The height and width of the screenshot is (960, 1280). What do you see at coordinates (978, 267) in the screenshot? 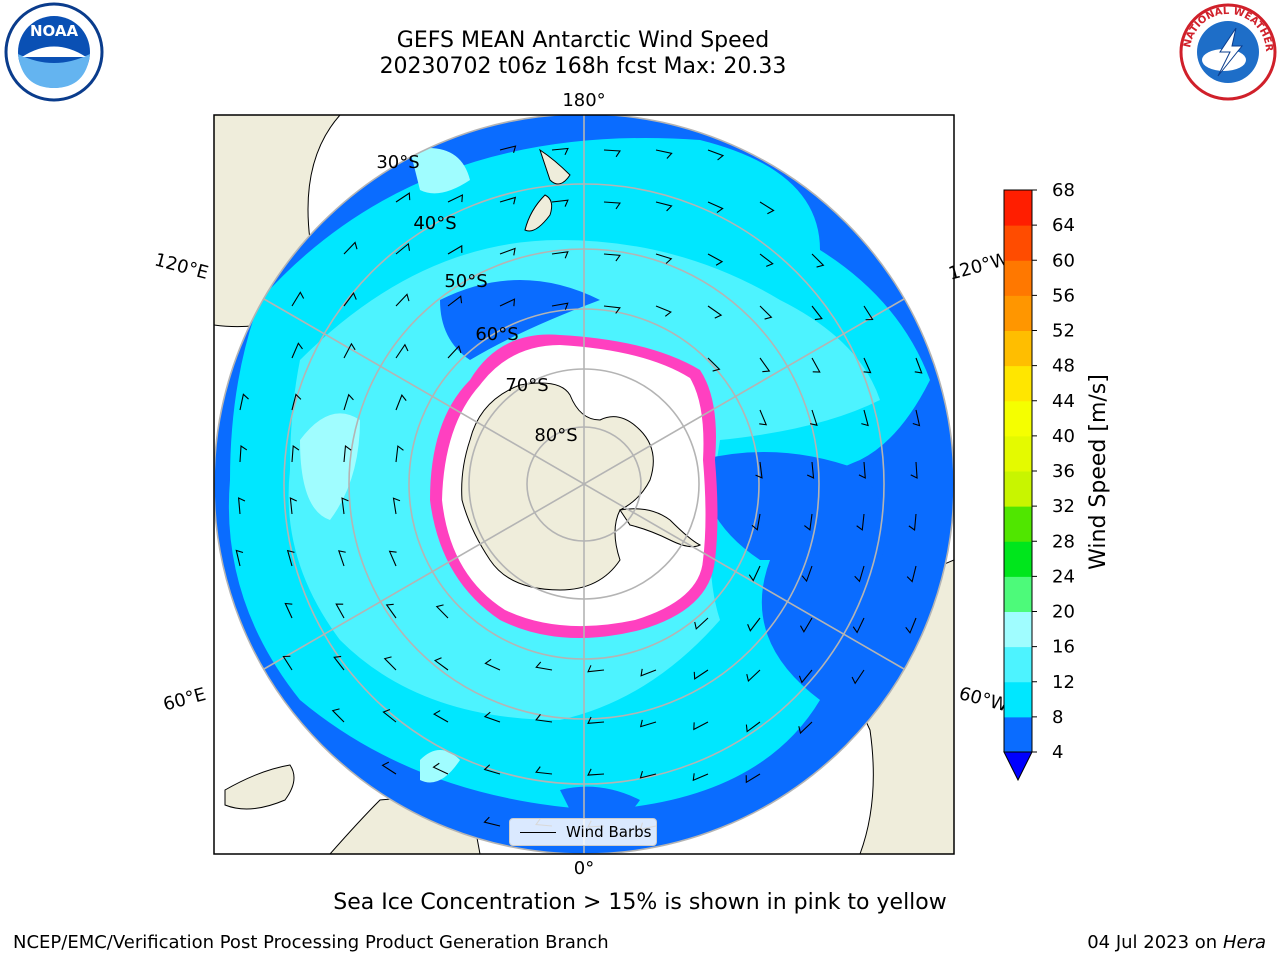
I see `lon-label-120w: 120°W` at bounding box center [978, 267].